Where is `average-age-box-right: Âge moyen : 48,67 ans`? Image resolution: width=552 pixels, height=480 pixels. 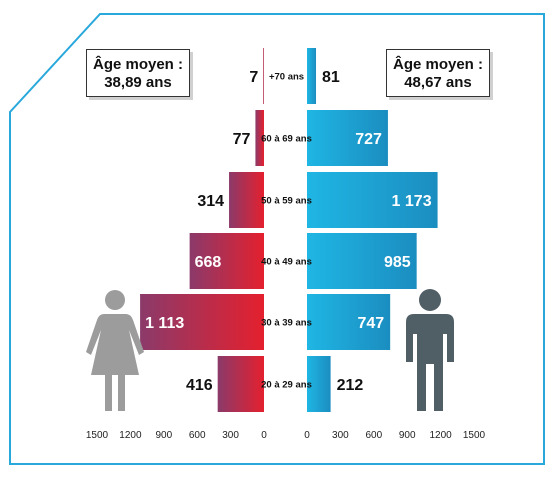 average-age-box-right: Âge moyen : 48,67 ans is located at coordinates (438, 73).